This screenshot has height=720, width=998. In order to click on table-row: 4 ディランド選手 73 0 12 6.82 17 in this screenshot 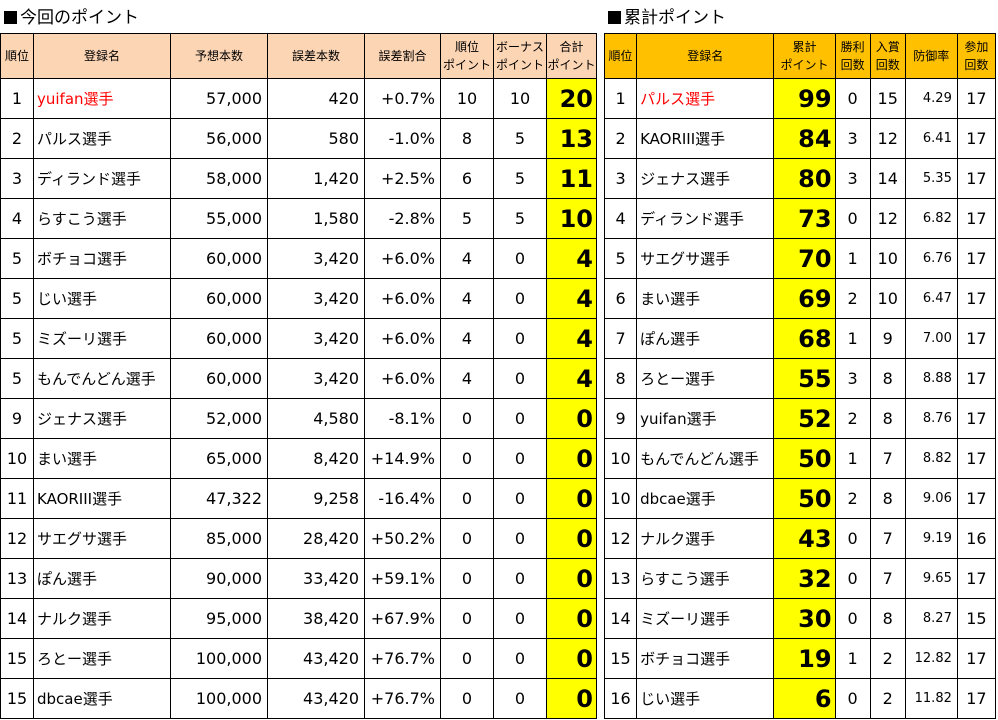, I will do `click(800, 218)`.